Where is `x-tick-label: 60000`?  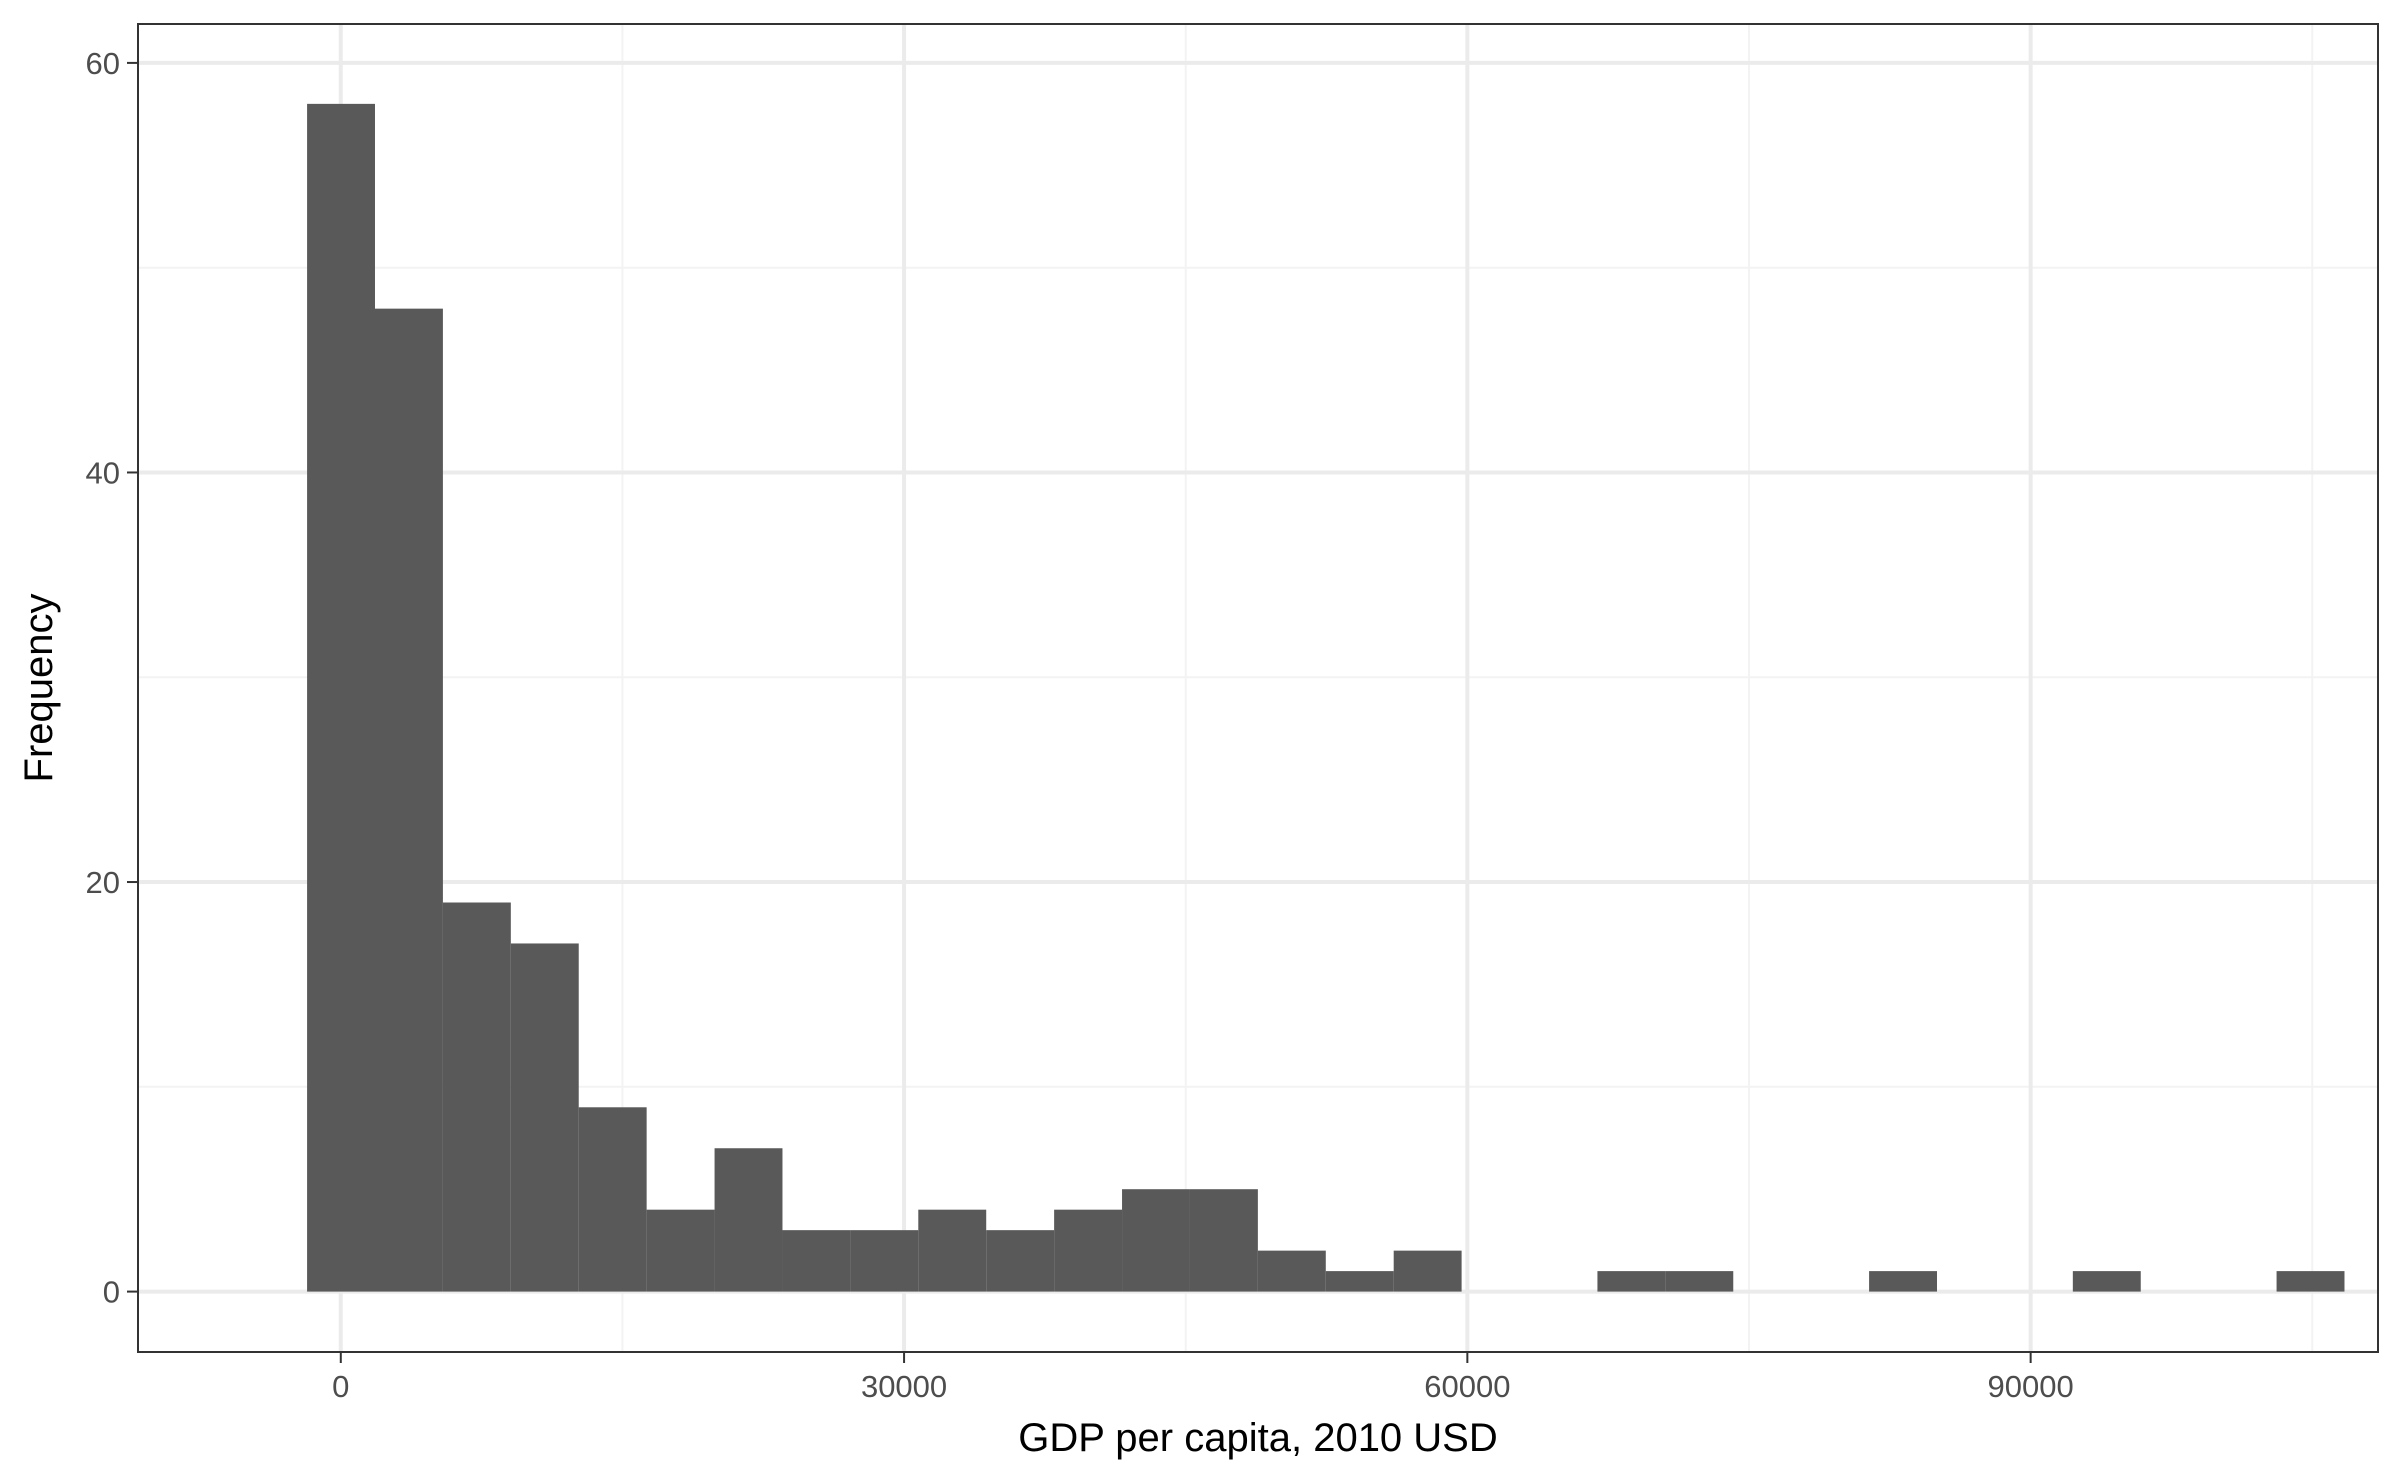
x-tick-label: 60000 is located at coordinates (1467, 1386).